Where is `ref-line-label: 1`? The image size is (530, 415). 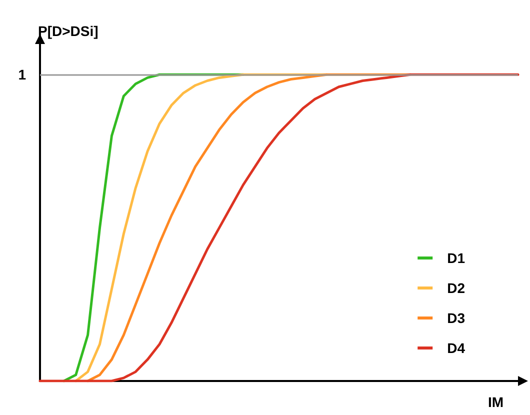 ref-line-label: 1 is located at coordinates (22, 74).